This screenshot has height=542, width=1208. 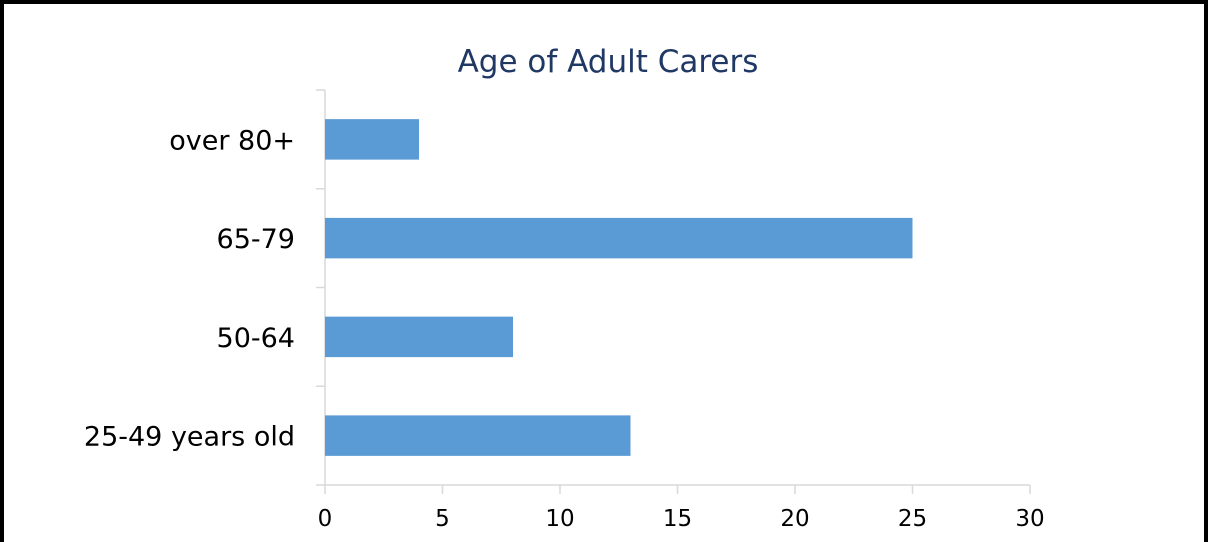 What do you see at coordinates (442, 519) in the screenshot?
I see `x-tick-label: 5` at bounding box center [442, 519].